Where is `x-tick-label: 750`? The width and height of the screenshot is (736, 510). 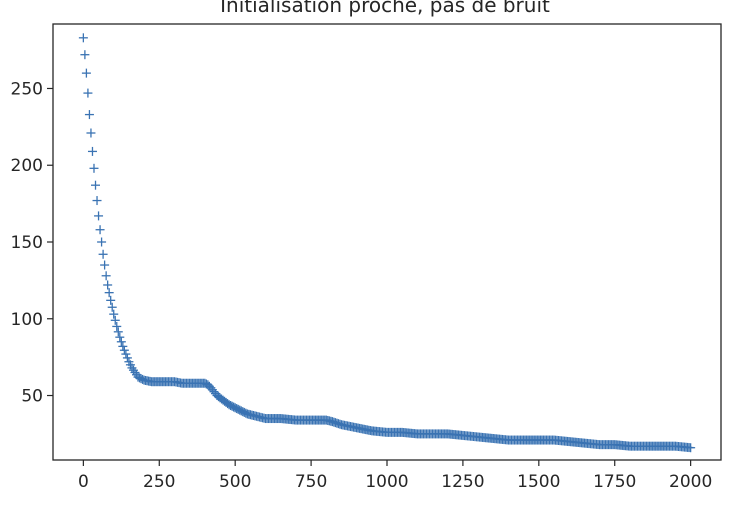 x-tick-label: 750 is located at coordinates (311, 482).